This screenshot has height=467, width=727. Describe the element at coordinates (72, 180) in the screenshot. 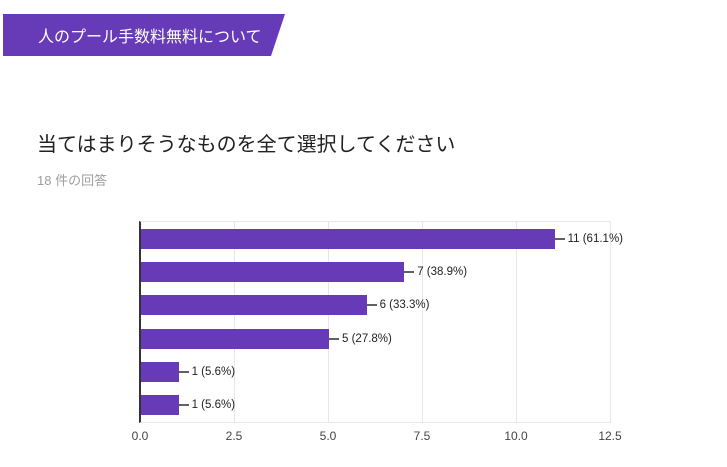

I see `response-count: 18 件の回答` at that location.